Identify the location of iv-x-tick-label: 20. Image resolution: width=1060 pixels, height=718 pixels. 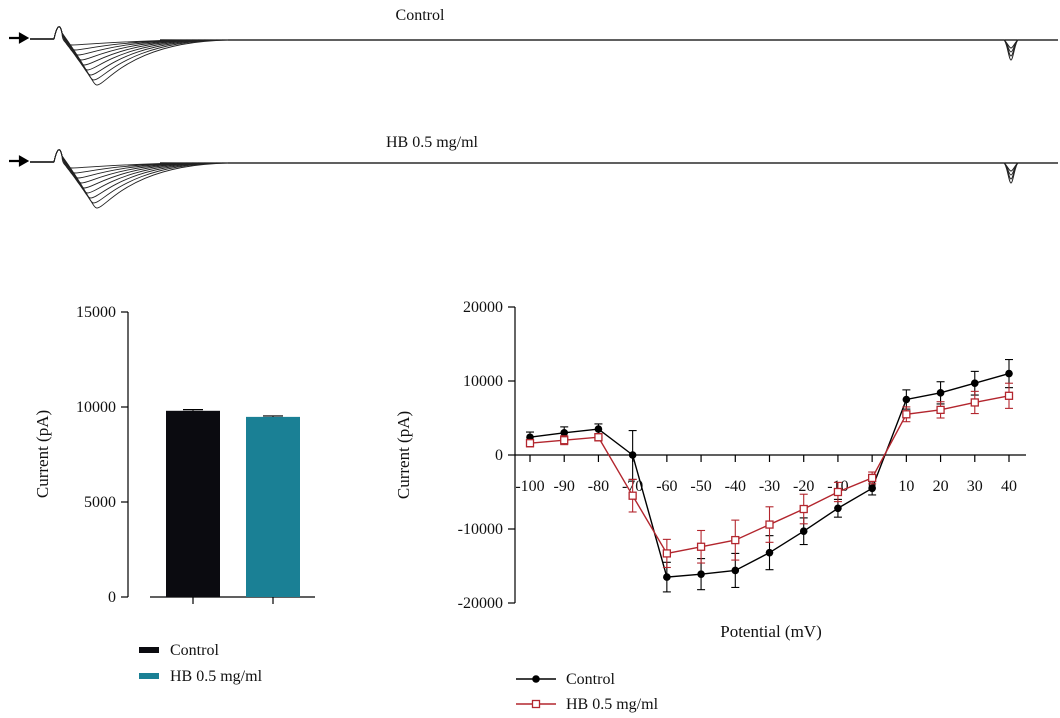
(941, 486).